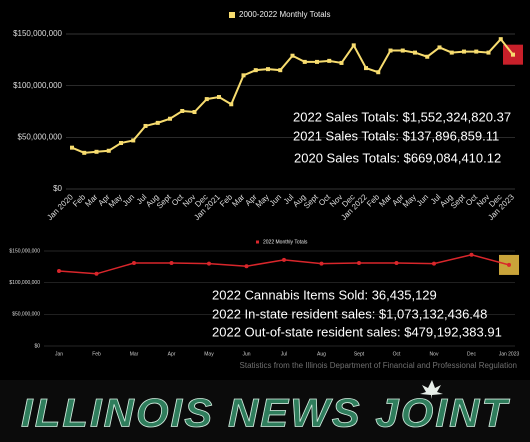 This screenshot has width=530, height=442. Describe the element at coordinates (246, 354) in the screenshot. I see `x-tick-label: Jun` at that location.